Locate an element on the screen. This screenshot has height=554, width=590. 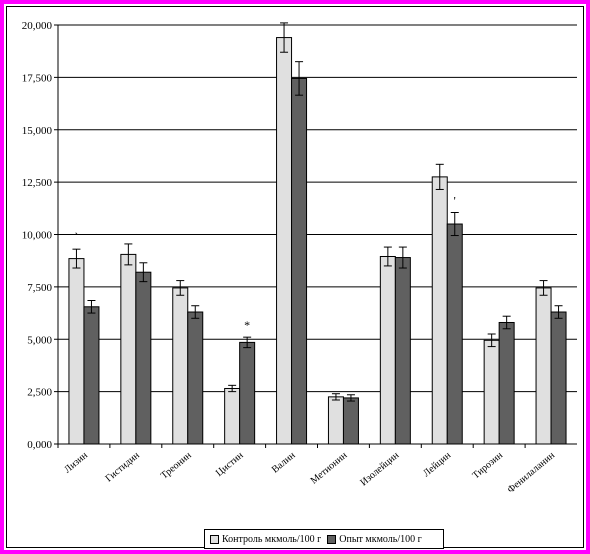
y-tick-label: 12,500 is located at coordinates (37, 183).